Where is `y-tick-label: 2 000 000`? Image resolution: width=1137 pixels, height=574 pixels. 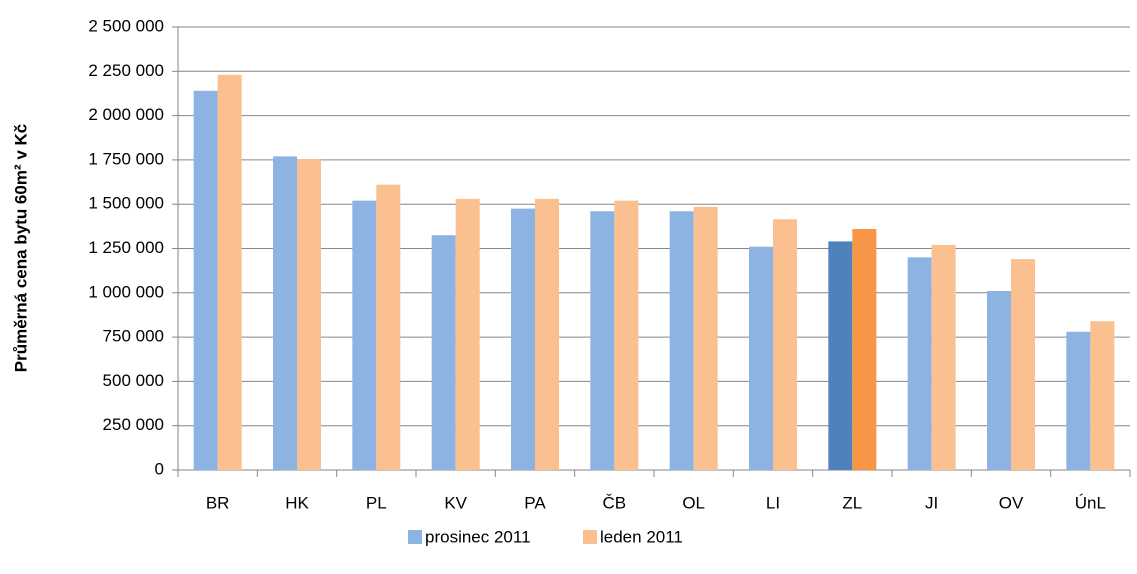 y-tick-label: 2 000 000 is located at coordinates (126, 114).